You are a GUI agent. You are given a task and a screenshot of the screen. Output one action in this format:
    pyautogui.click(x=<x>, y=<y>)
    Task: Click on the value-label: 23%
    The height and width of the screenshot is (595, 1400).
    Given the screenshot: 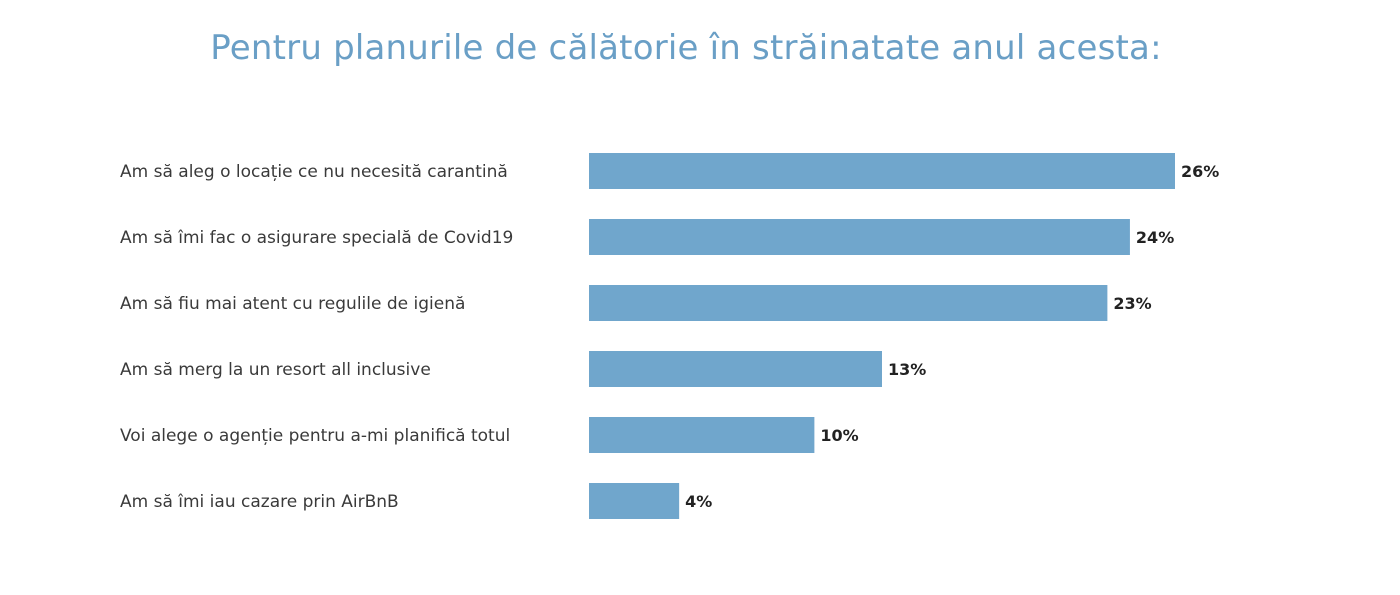 What is the action you would take?
    pyautogui.click(x=1132, y=303)
    